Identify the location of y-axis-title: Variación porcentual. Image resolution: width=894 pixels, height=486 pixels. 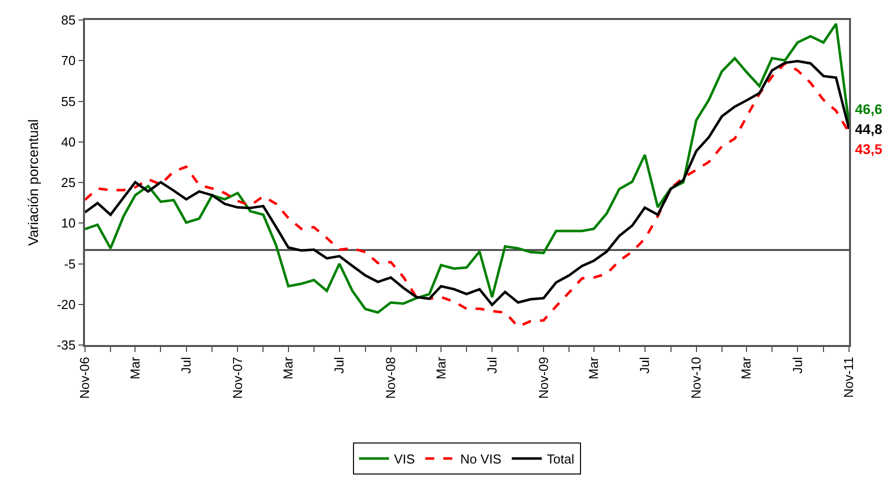
(32, 182).